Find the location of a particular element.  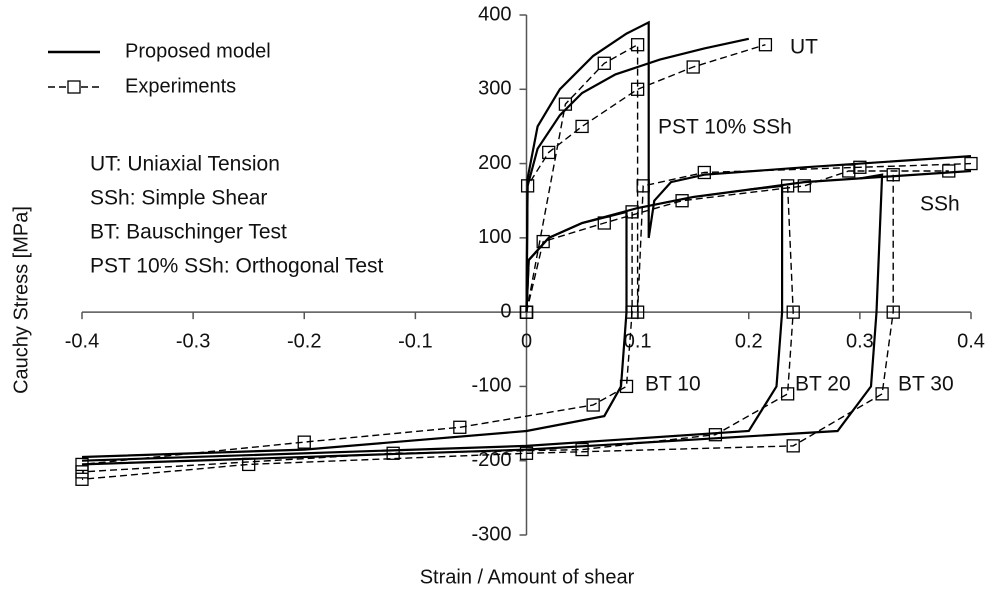

curve-label: BT 10 is located at coordinates (673, 384).